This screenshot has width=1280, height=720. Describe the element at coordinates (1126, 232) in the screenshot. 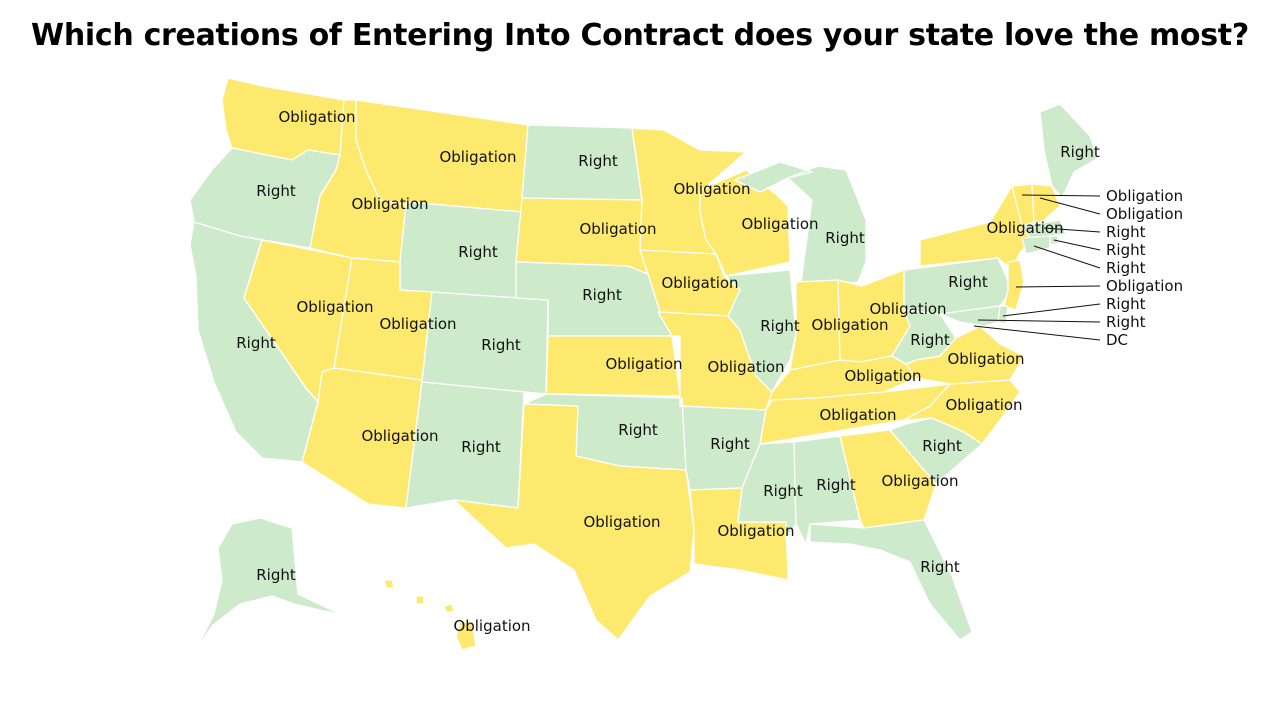

I see `callout-label-ma: Right` at that location.